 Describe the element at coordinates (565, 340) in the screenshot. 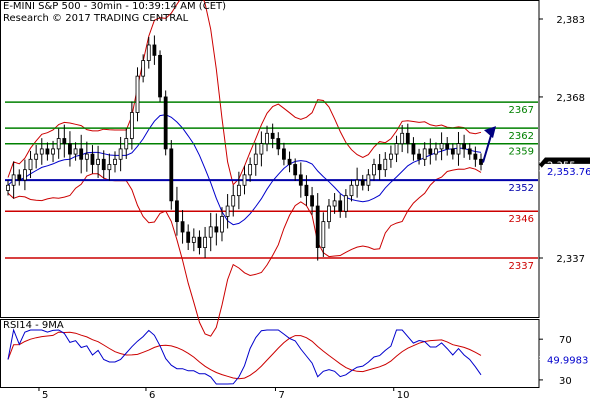

I see `rsi-tick-label: 70` at that location.